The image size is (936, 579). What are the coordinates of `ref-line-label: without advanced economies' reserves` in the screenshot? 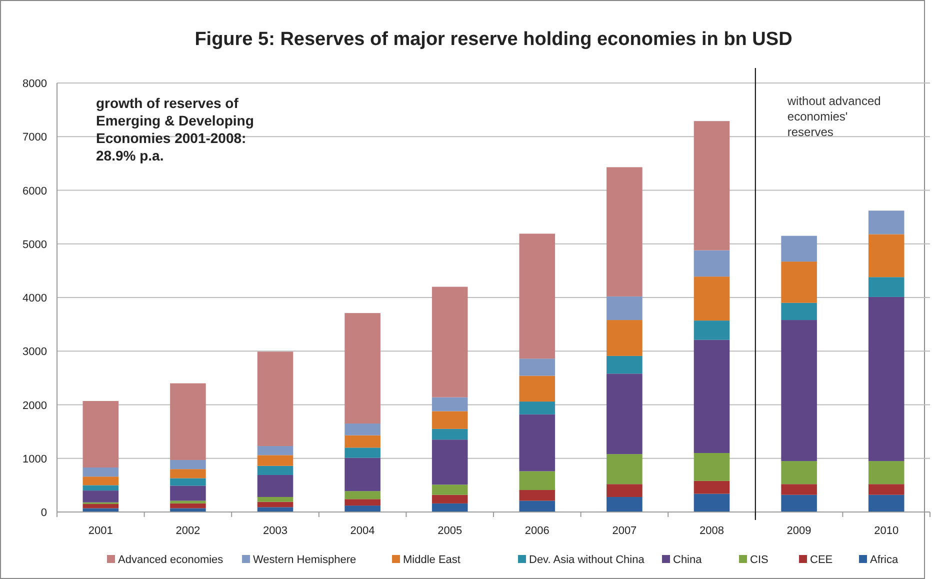 It's located at (833, 116).